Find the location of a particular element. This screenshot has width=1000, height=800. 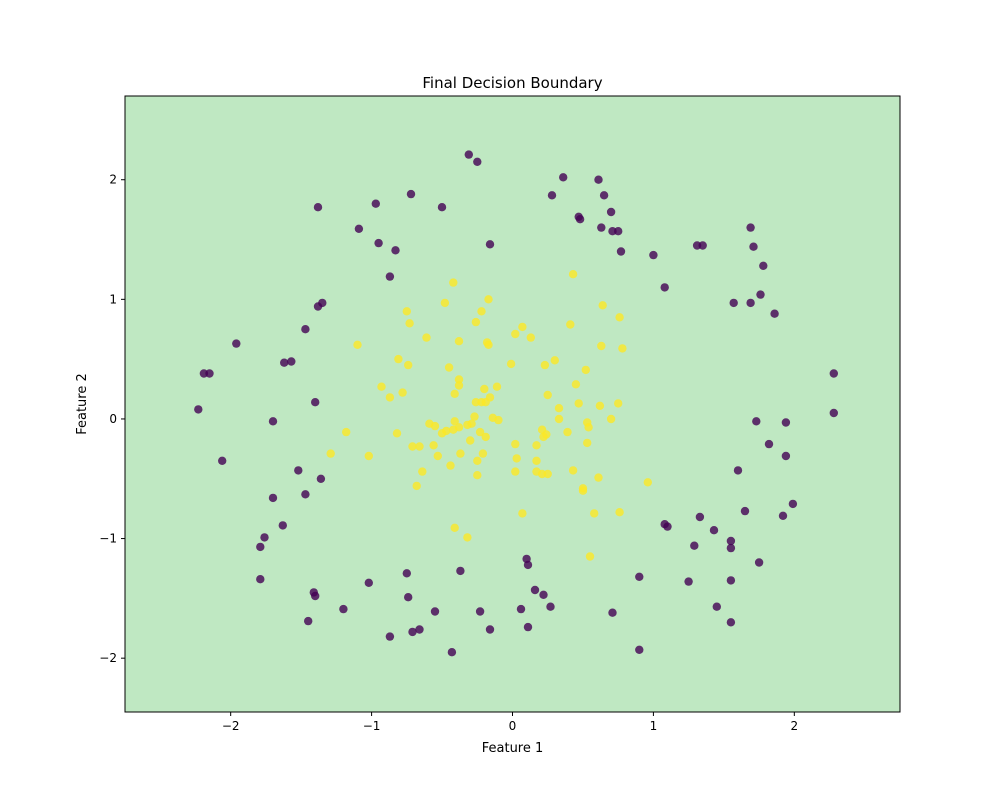

y-tick-label: 0 is located at coordinates (113, 419).